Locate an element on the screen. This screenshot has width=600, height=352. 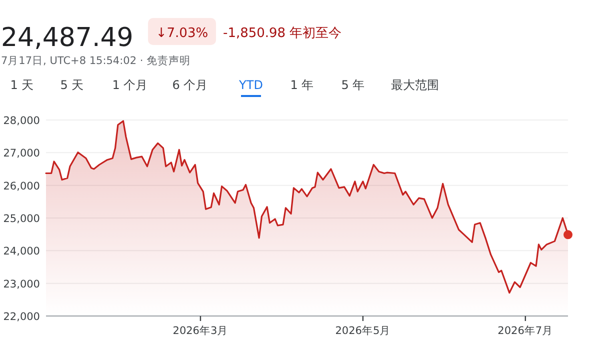
text: 1 天 is located at coordinates (22, 85).